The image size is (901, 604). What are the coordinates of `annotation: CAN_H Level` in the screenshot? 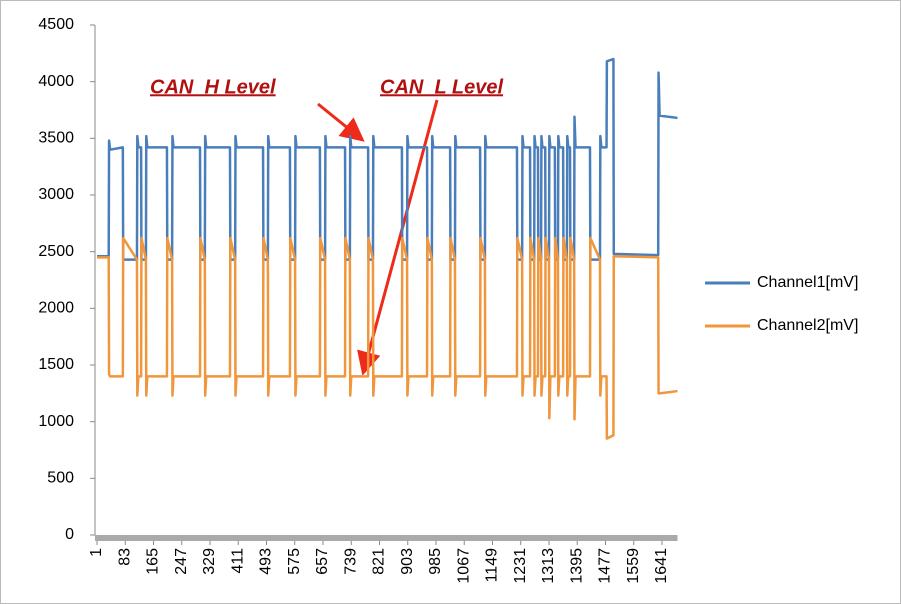 It's located at (213, 87).